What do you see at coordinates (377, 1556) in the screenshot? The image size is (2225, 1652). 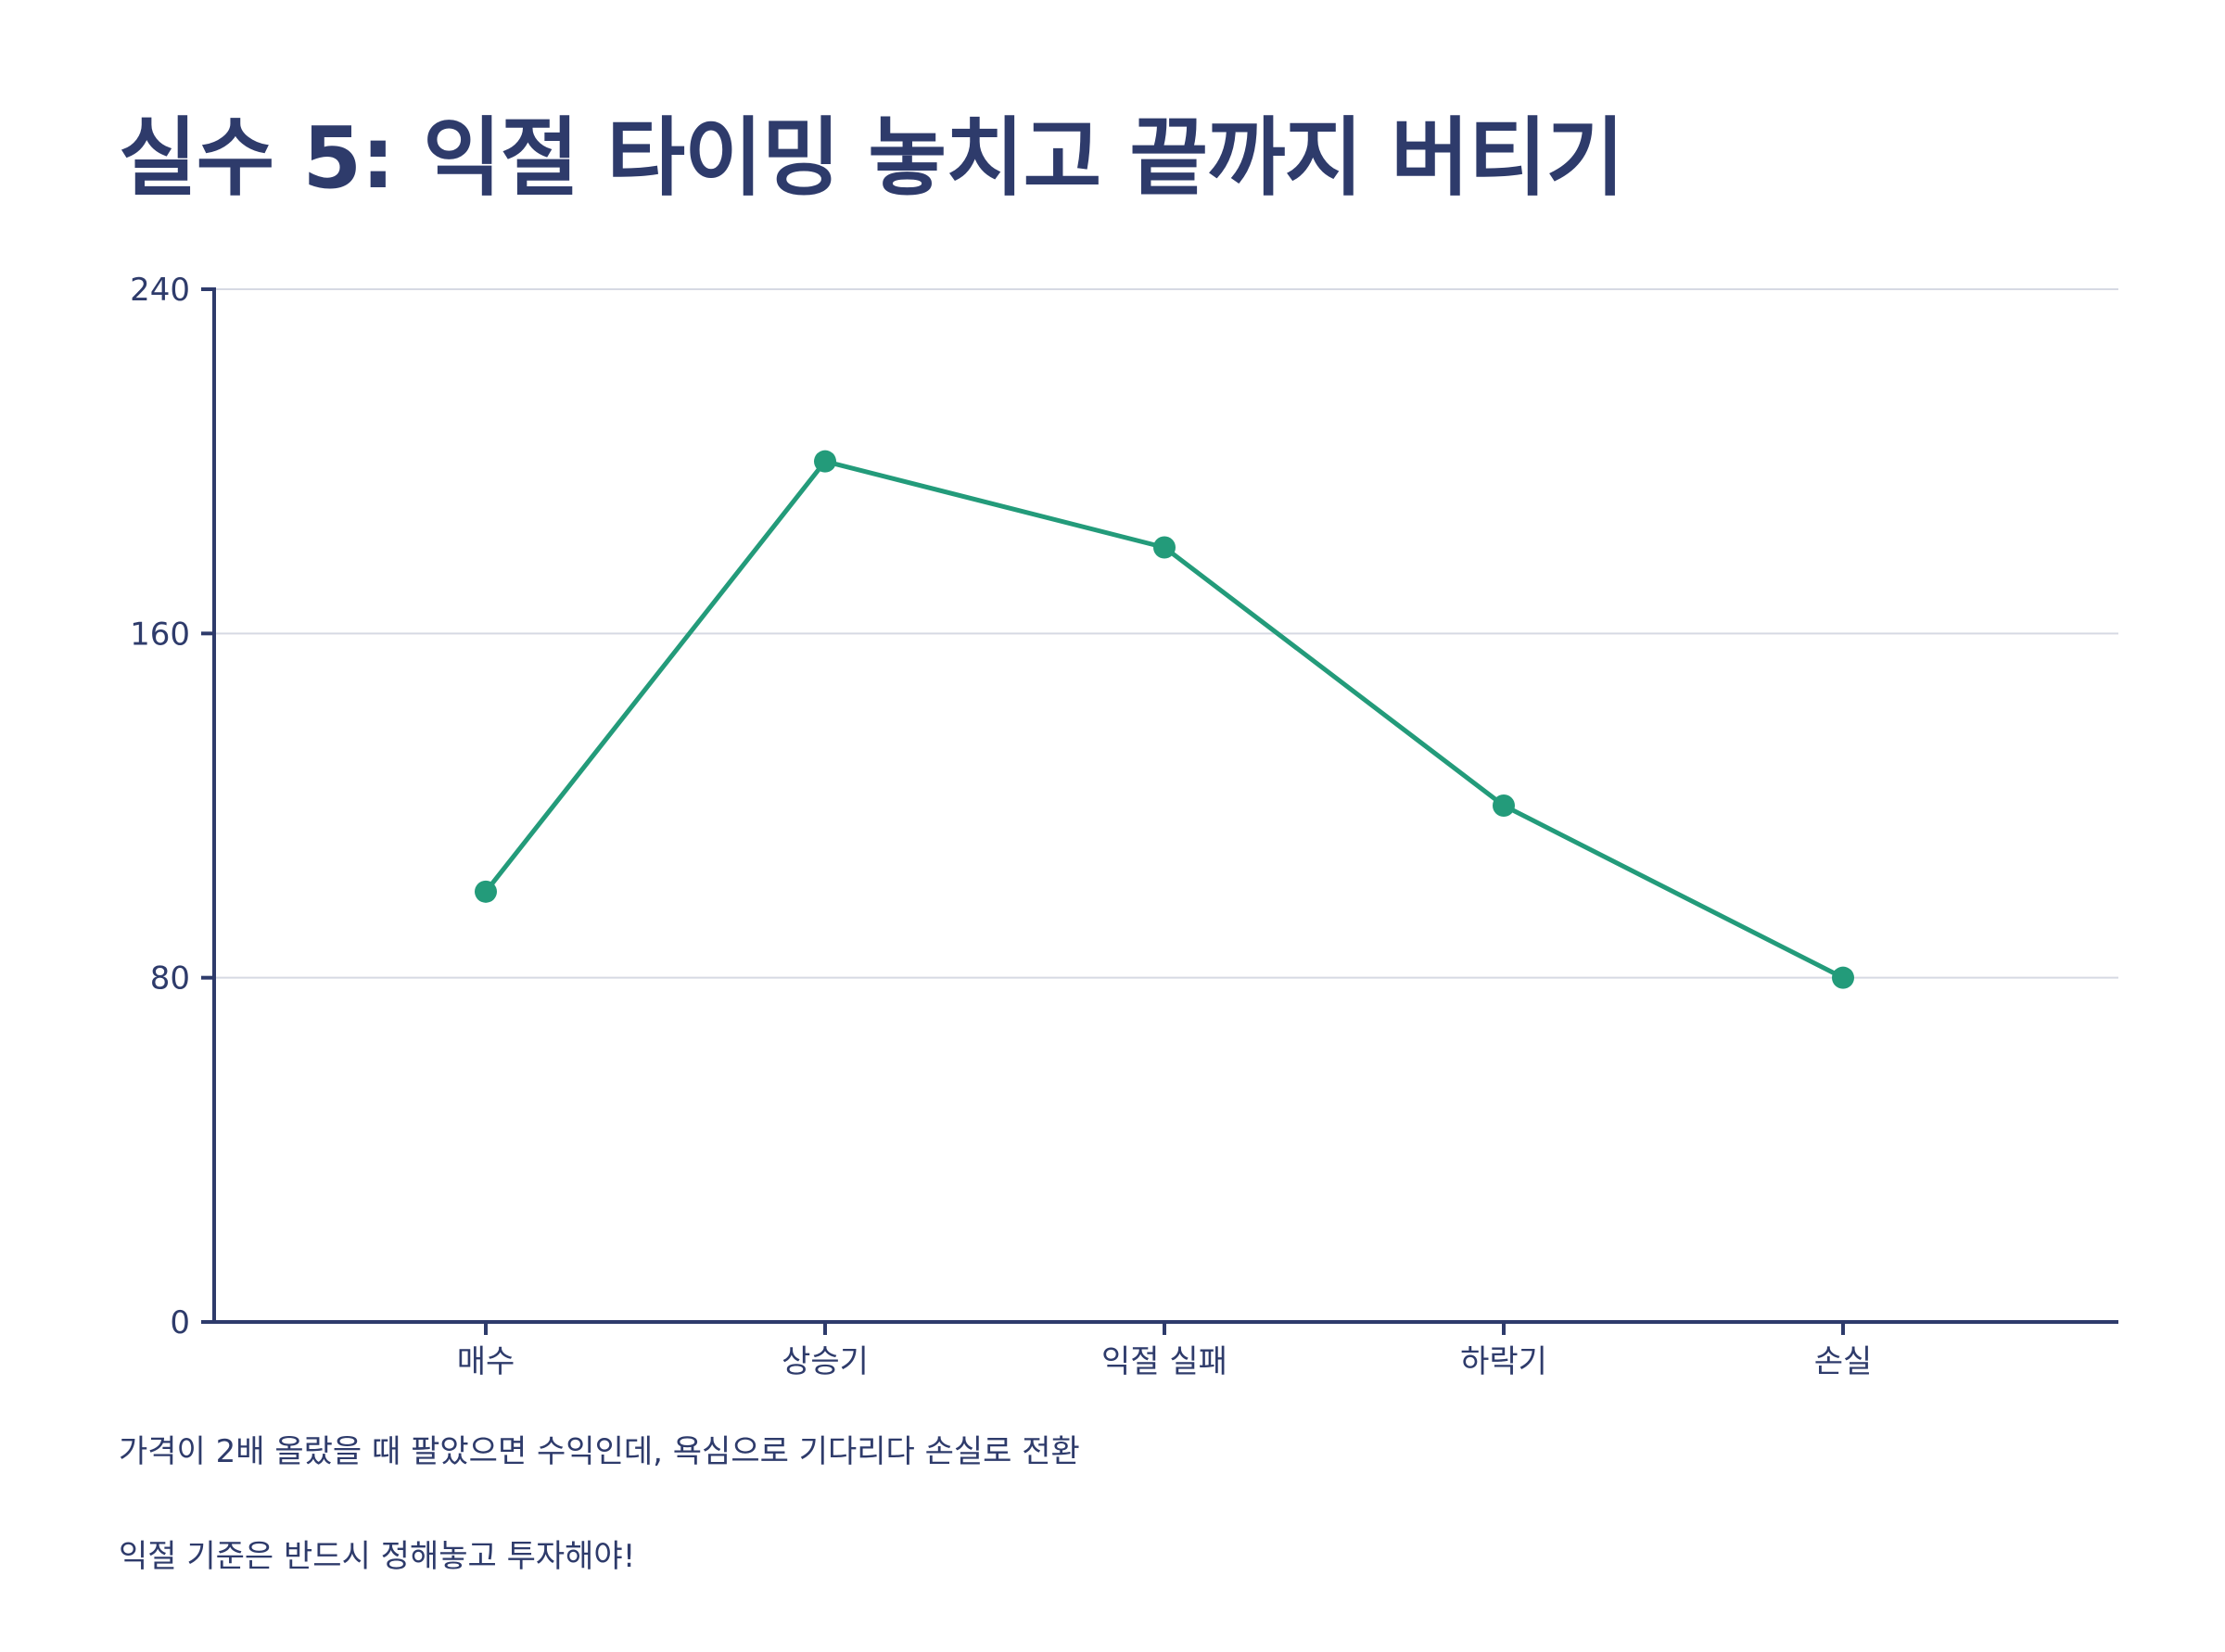 I see `note-line-2: 익절 기준은 반드시 정해놓고 투자해야!` at bounding box center [377, 1556].